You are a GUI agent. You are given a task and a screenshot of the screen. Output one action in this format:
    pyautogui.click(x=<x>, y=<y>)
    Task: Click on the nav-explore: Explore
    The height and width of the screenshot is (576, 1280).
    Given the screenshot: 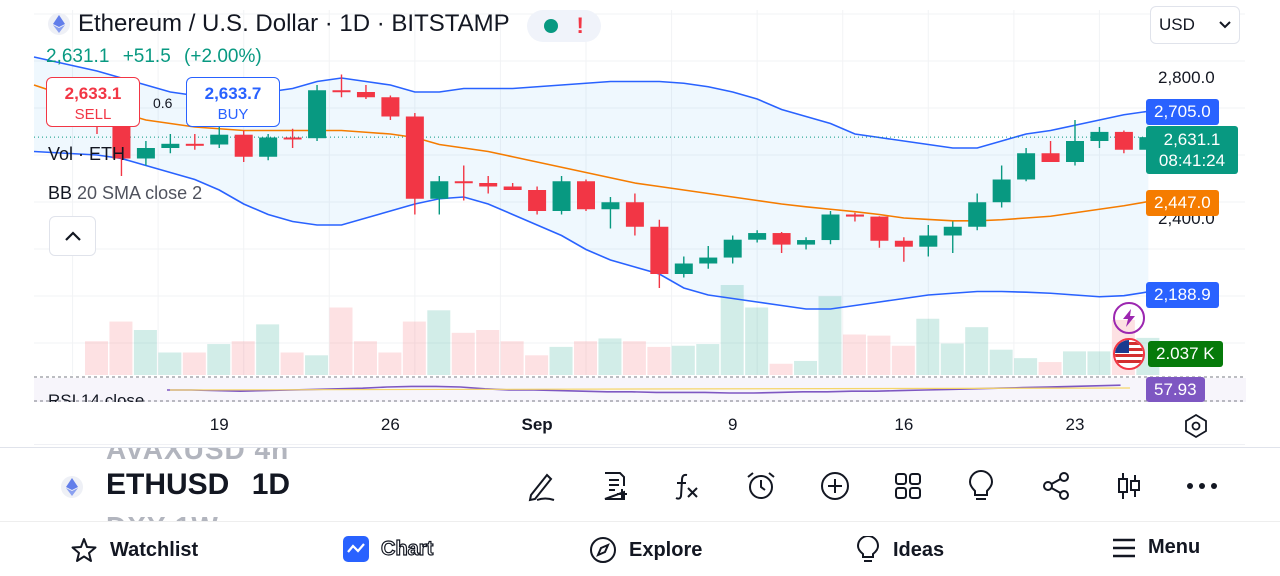 What is the action you would take?
    pyautogui.click(x=645, y=550)
    